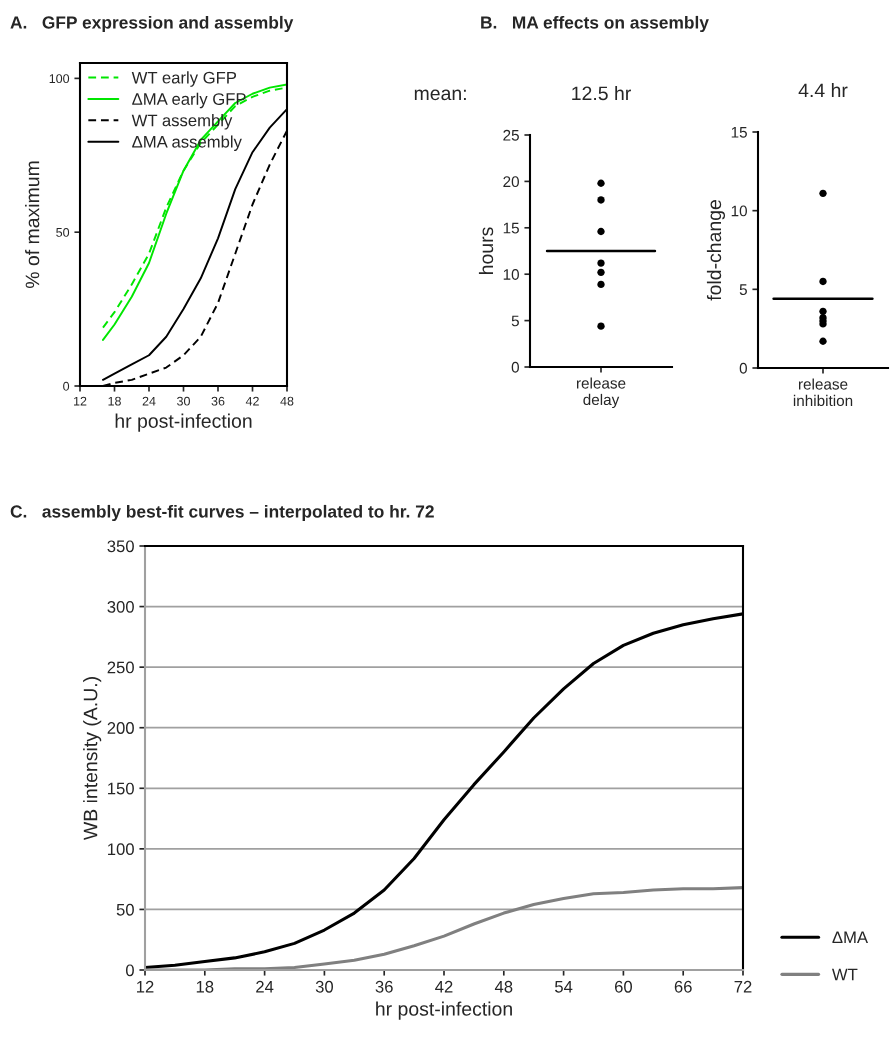  What do you see at coordinates (601, 393) in the screenshot?
I see `x-tick-label: release delay` at bounding box center [601, 393].